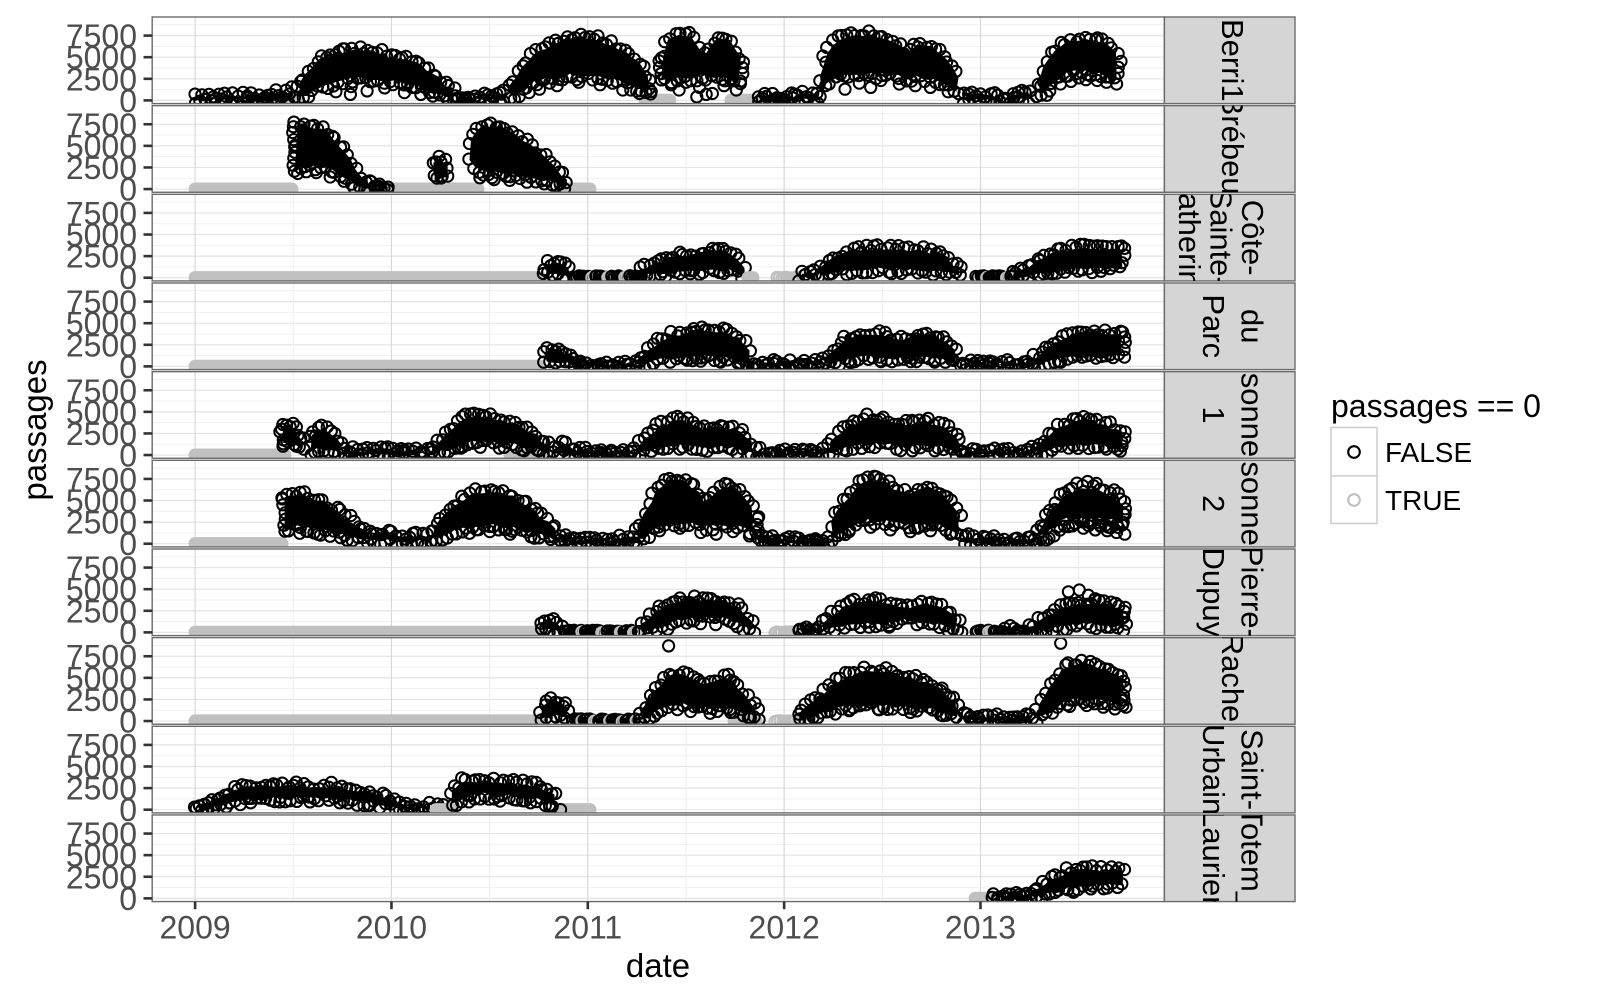  What do you see at coordinates (1213, 414) in the screenshot?
I see `svg-text: 1` at bounding box center [1213, 414].